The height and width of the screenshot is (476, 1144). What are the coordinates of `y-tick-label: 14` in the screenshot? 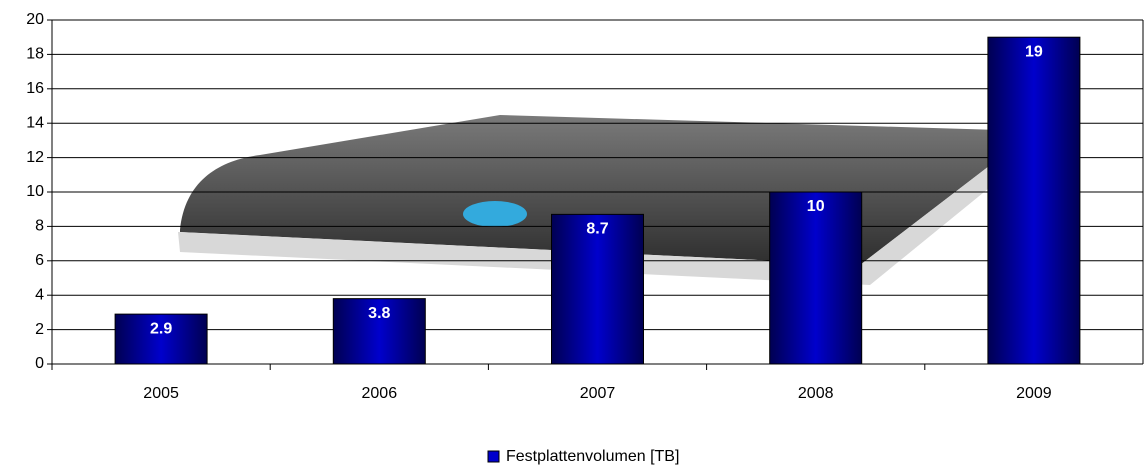 It's located at (35, 122).